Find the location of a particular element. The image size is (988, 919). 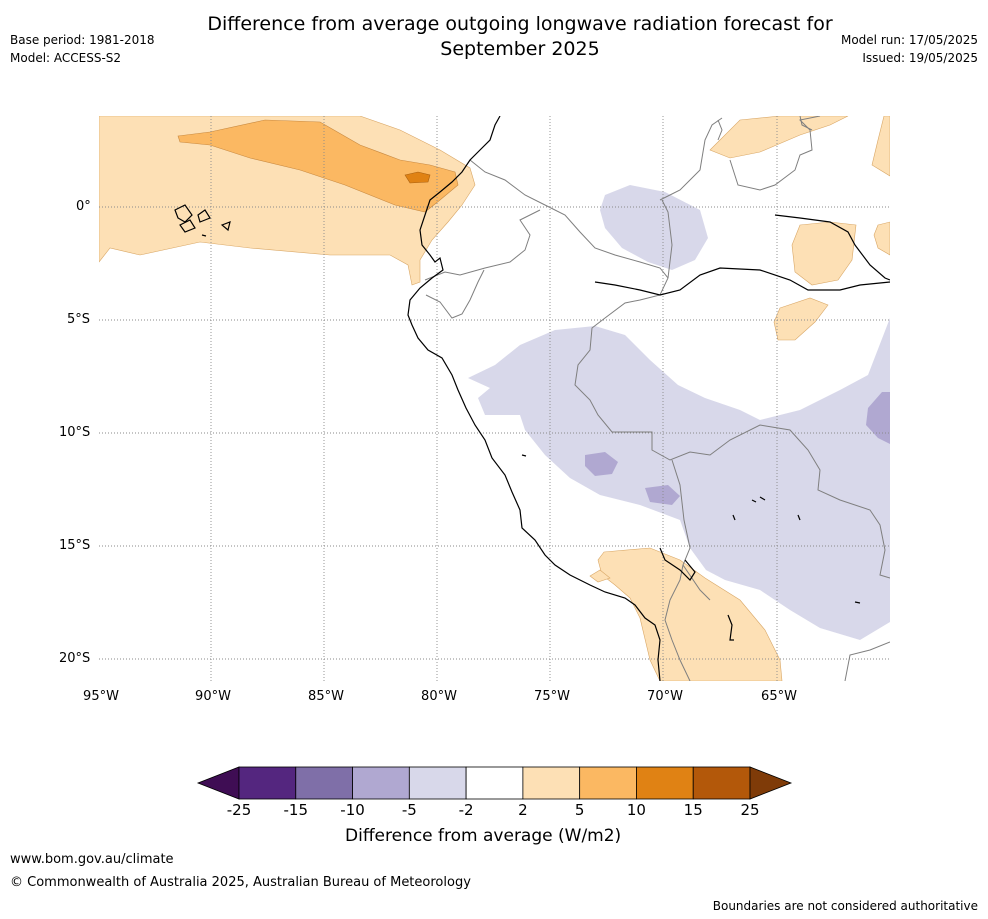

colorbar-tick-label: 15 is located at coordinates (693, 810).